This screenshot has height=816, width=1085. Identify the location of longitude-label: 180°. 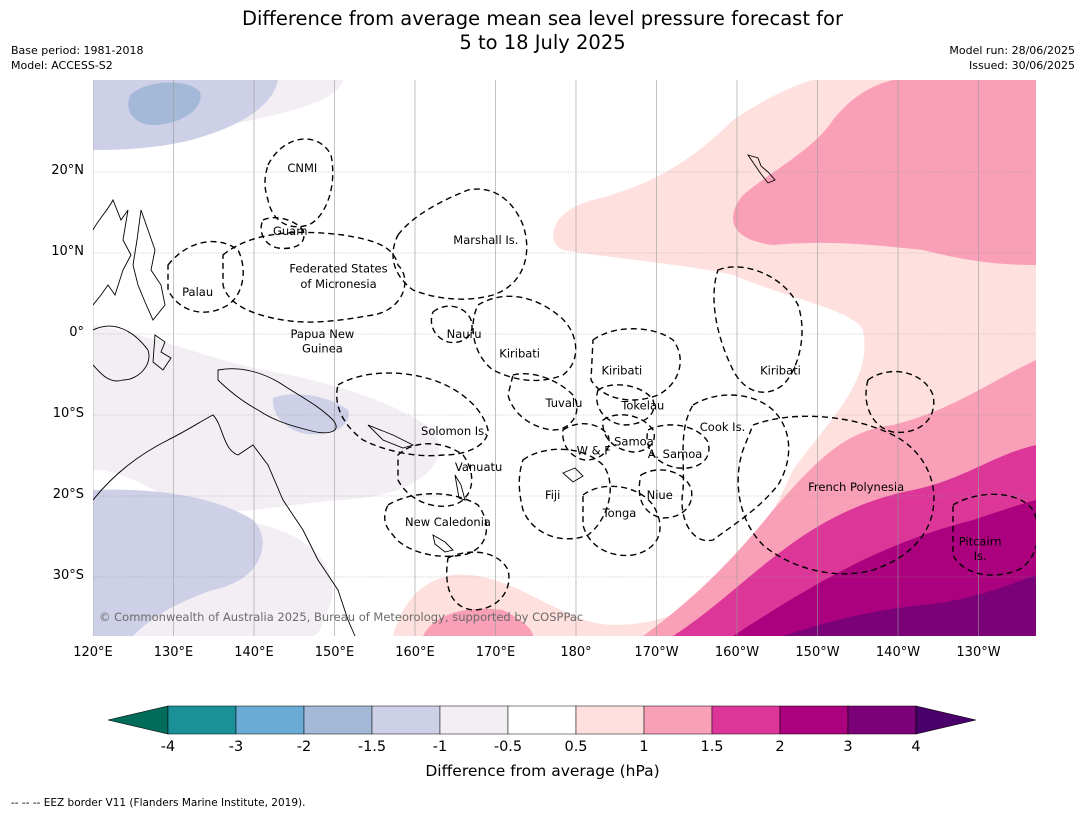
(576, 652).